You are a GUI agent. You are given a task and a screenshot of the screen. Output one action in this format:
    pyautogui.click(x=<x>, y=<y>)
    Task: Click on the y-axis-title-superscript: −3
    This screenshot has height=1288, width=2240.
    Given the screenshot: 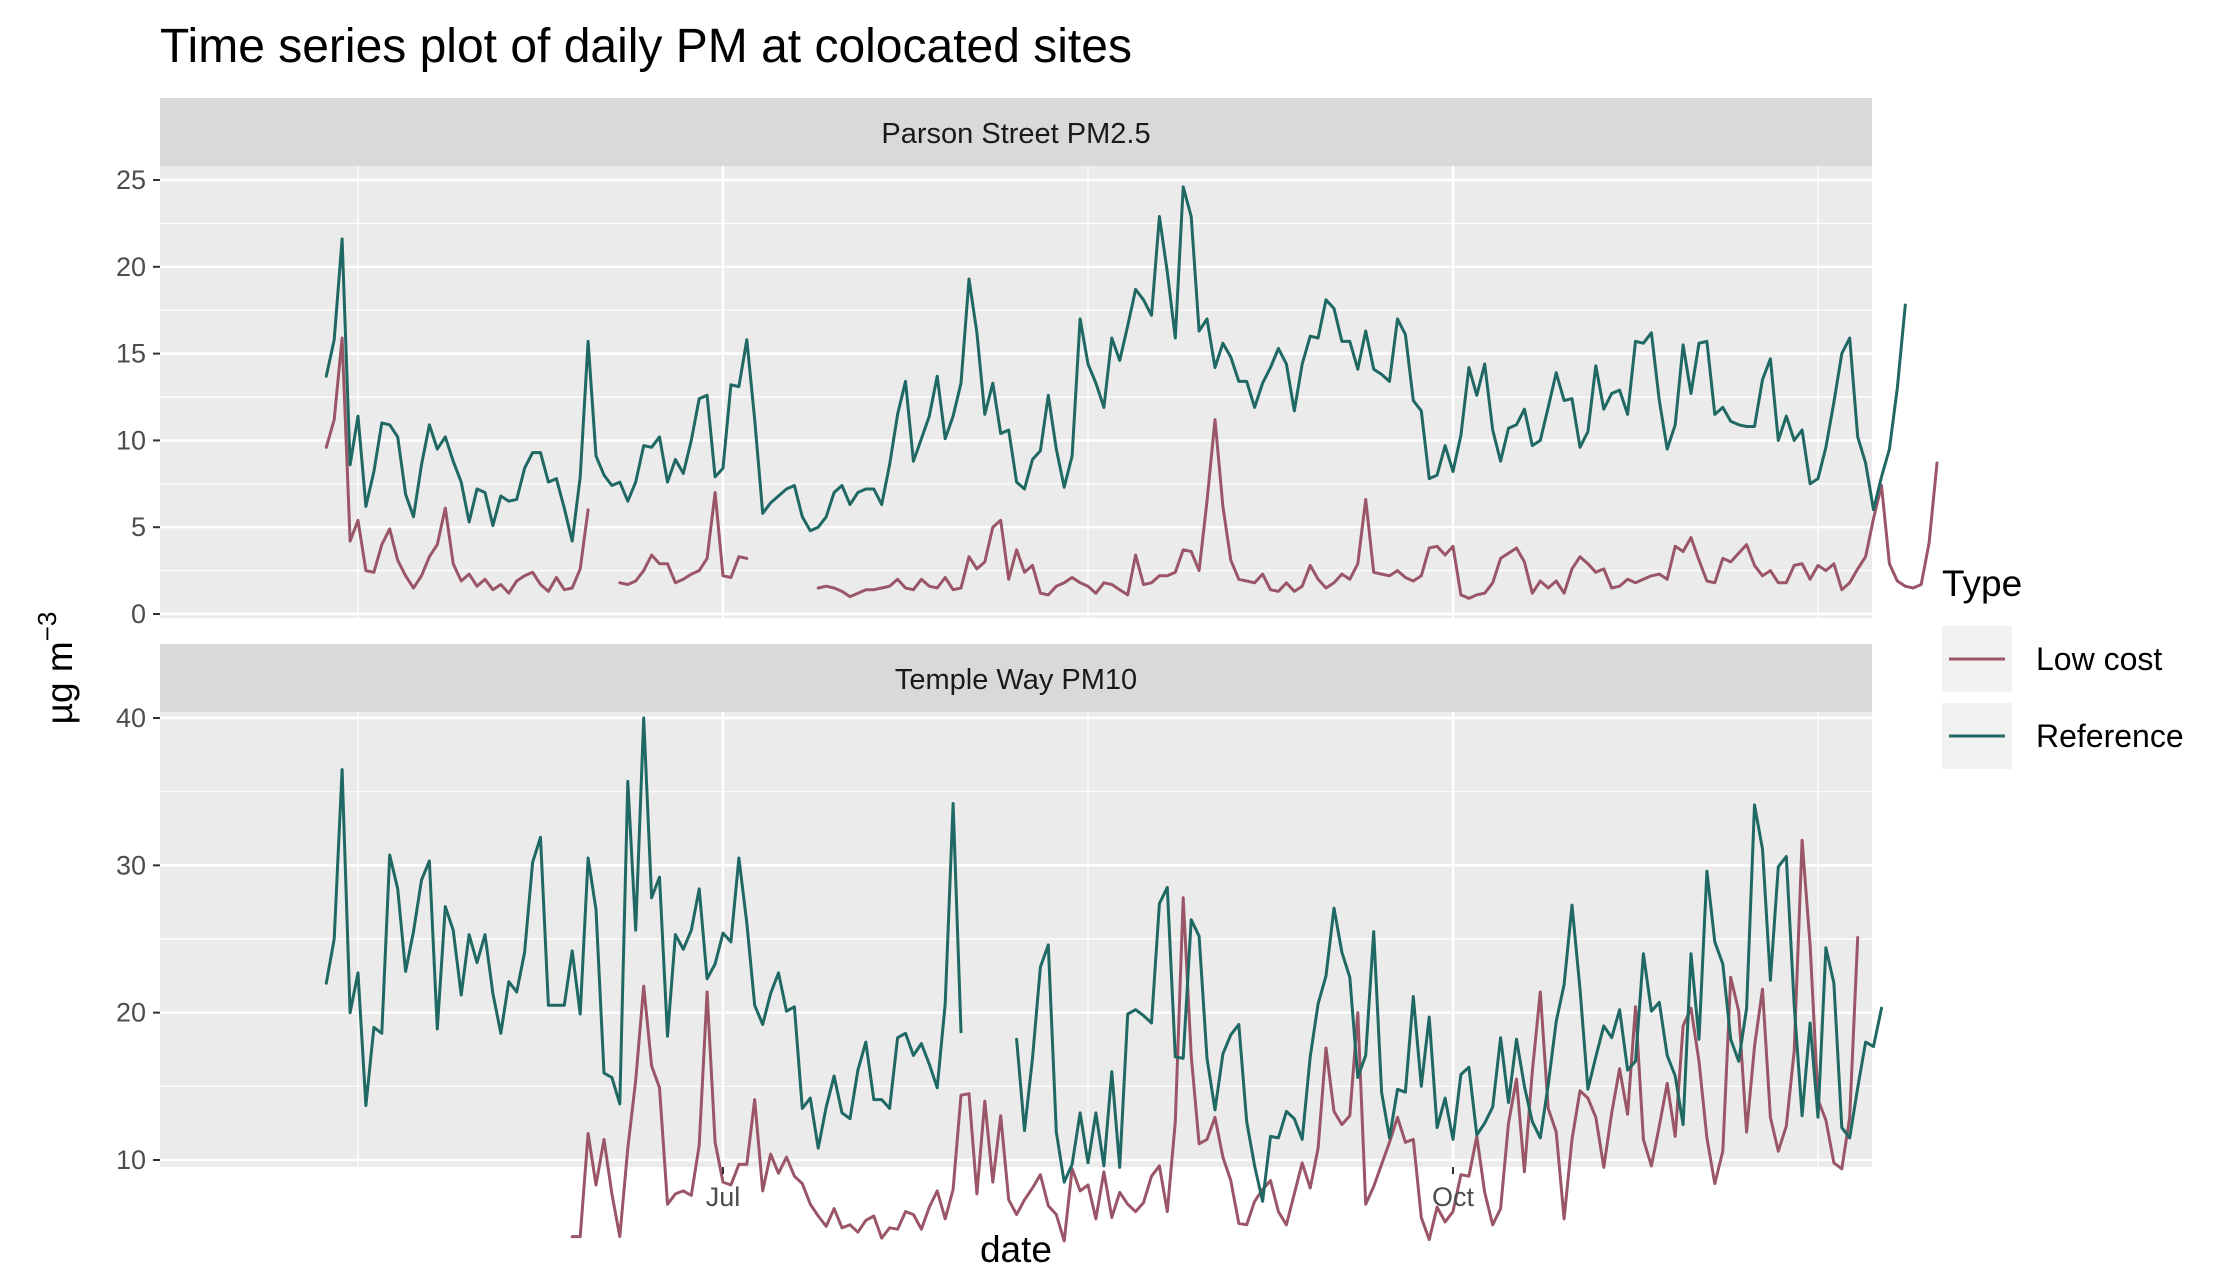 What is the action you would take?
    pyautogui.click(x=47, y=627)
    